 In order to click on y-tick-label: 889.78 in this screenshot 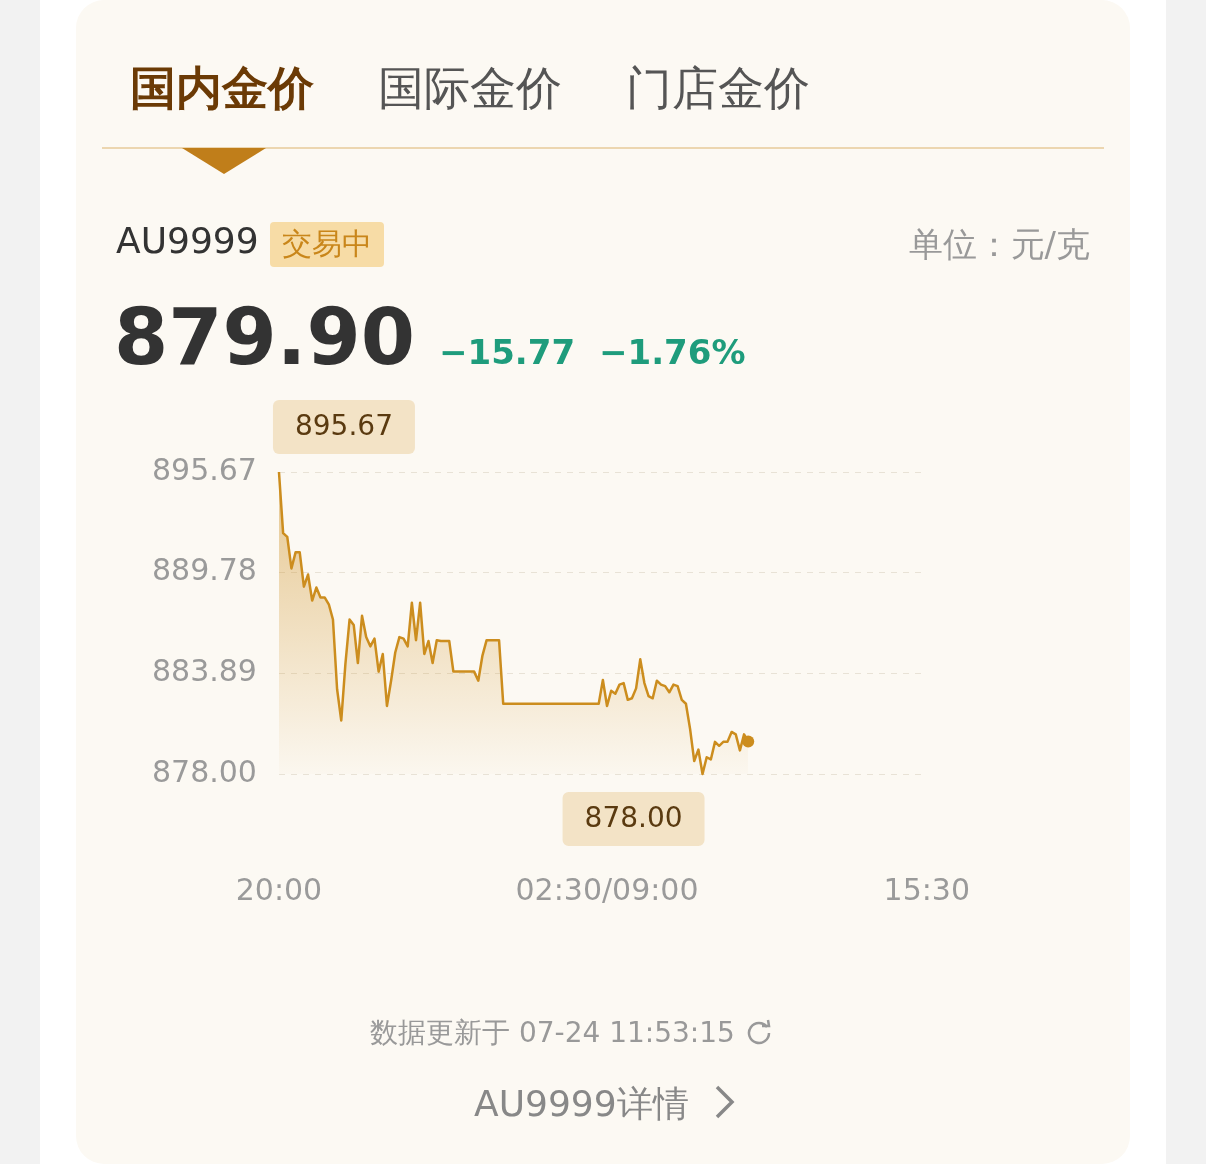, I will do `click(204, 570)`.